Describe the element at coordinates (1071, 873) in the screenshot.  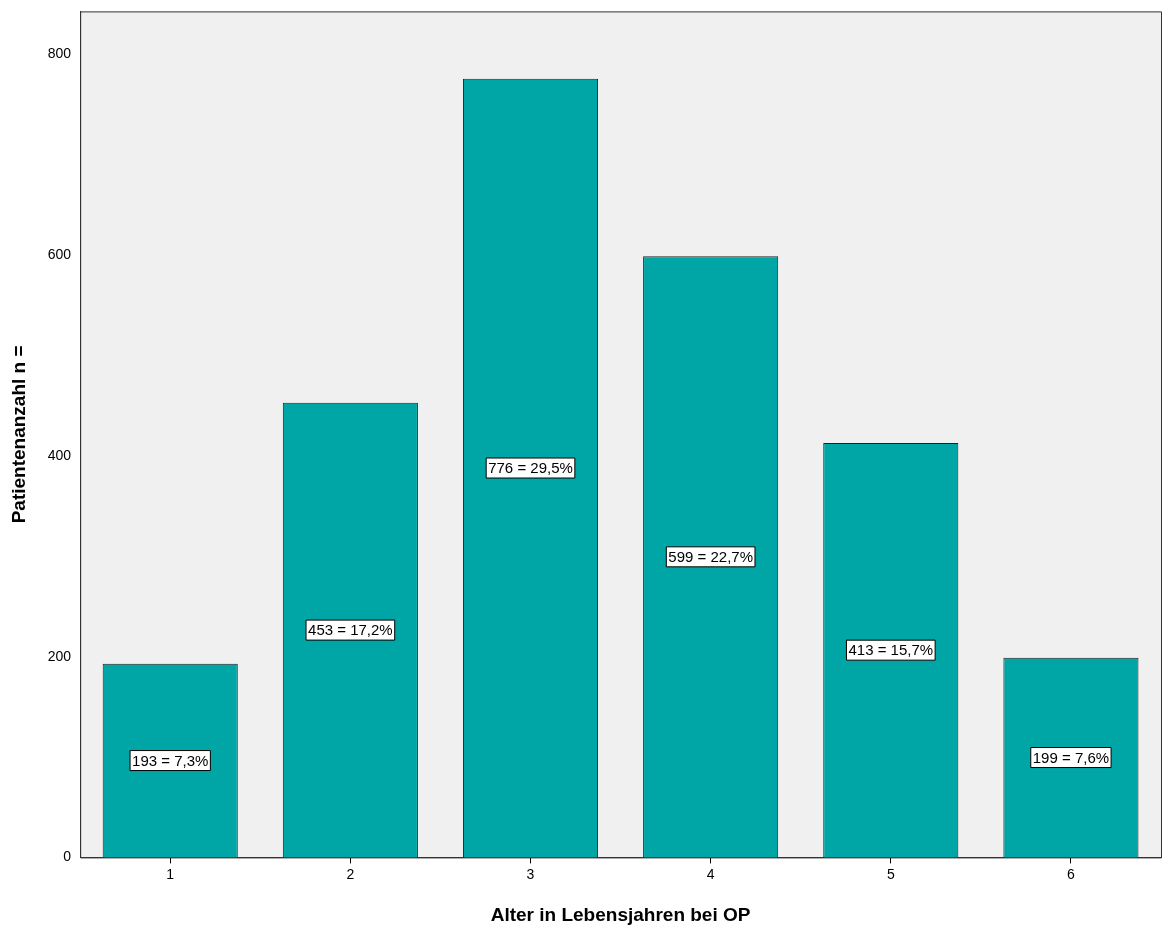
I see `x-tick-label: 6` at that location.